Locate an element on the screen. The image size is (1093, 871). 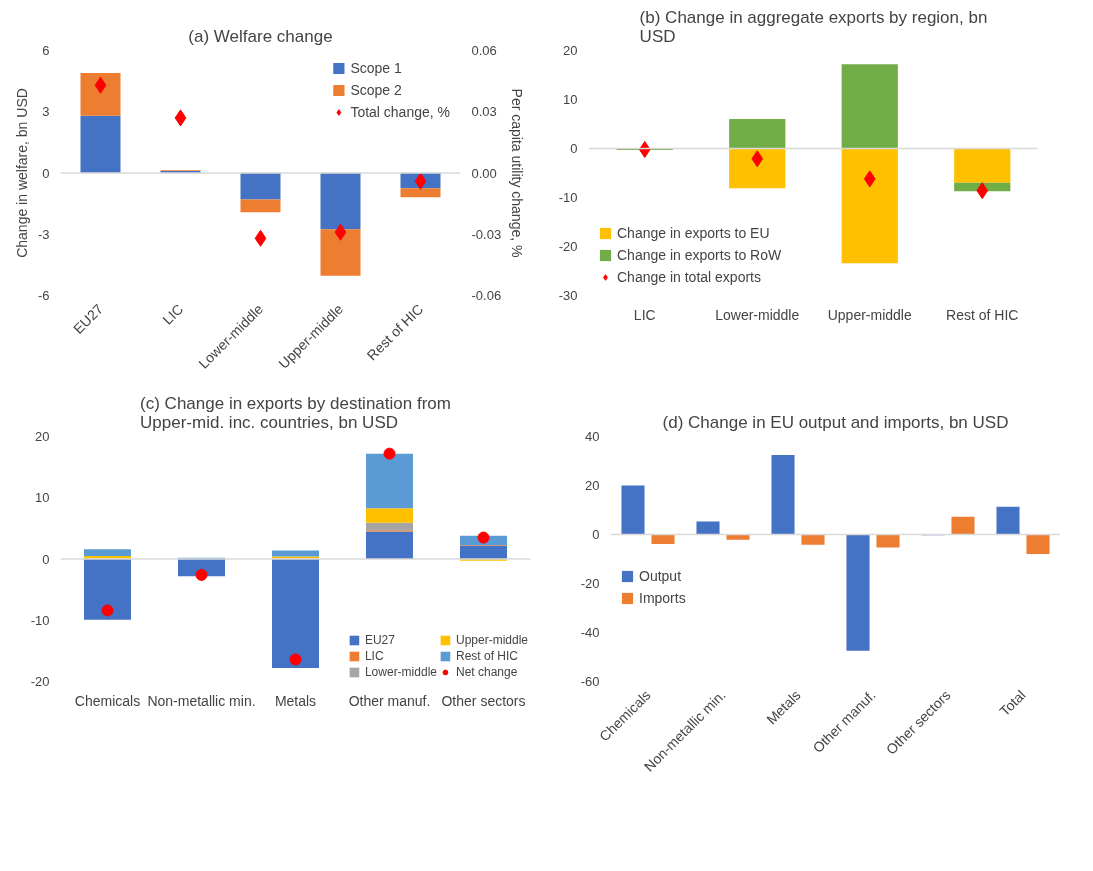
legend-label: Output is located at coordinates (660, 576).